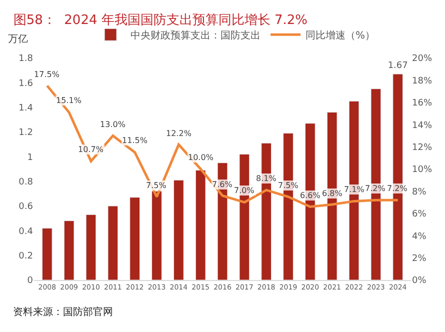  What do you see at coordinates (26, 59) in the screenshot?
I see `y-tick-label: 1.8` at bounding box center [26, 59].